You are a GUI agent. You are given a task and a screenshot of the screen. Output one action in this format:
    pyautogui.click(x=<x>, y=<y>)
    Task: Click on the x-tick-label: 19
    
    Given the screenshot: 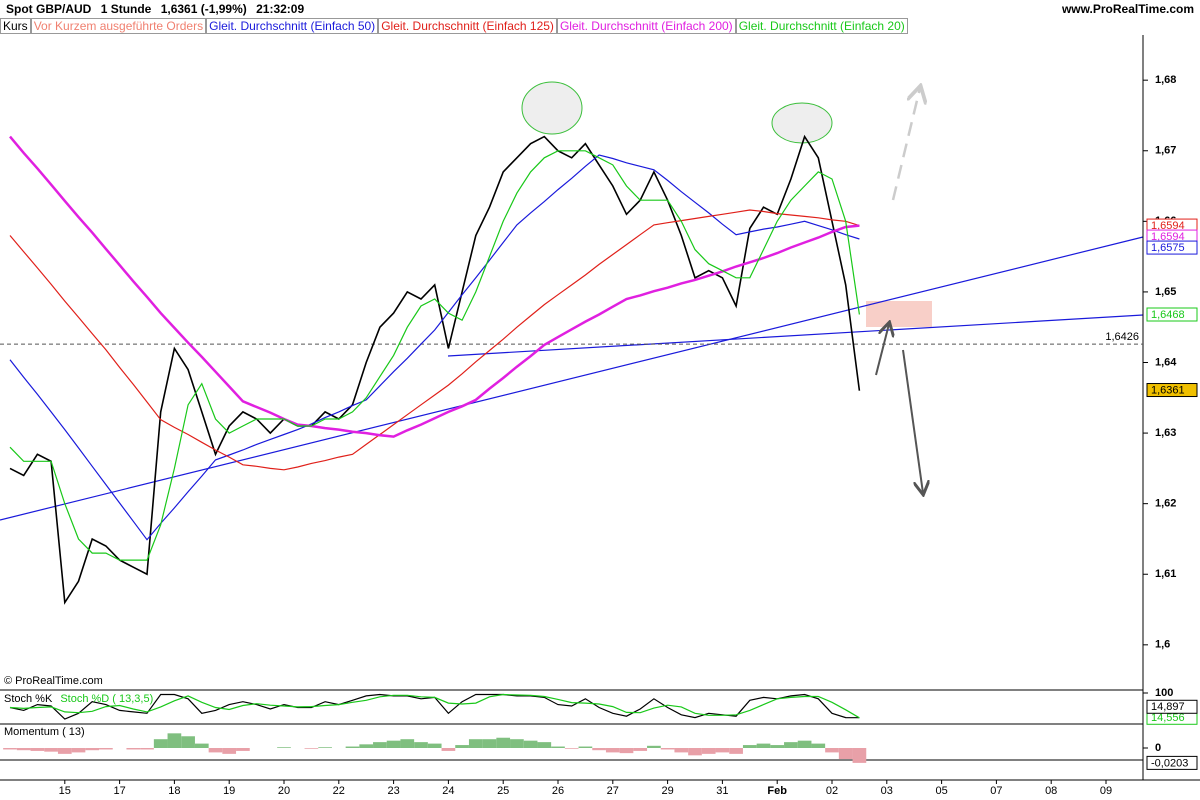 What is the action you would take?
    pyautogui.click(x=229, y=791)
    